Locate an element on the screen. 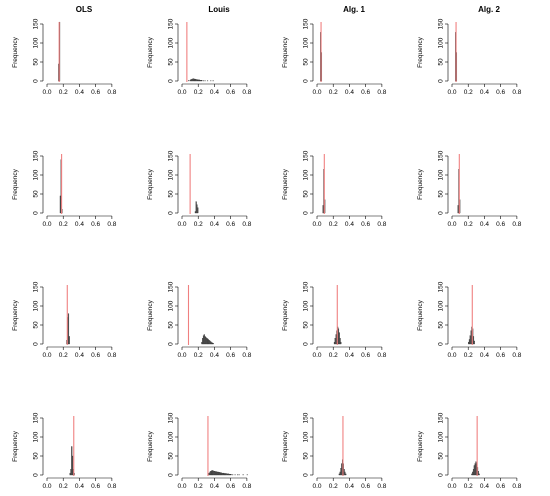 The height and width of the screenshot is (496, 550). column-title-alg1: Alg. 1 is located at coordinates (354, 9).